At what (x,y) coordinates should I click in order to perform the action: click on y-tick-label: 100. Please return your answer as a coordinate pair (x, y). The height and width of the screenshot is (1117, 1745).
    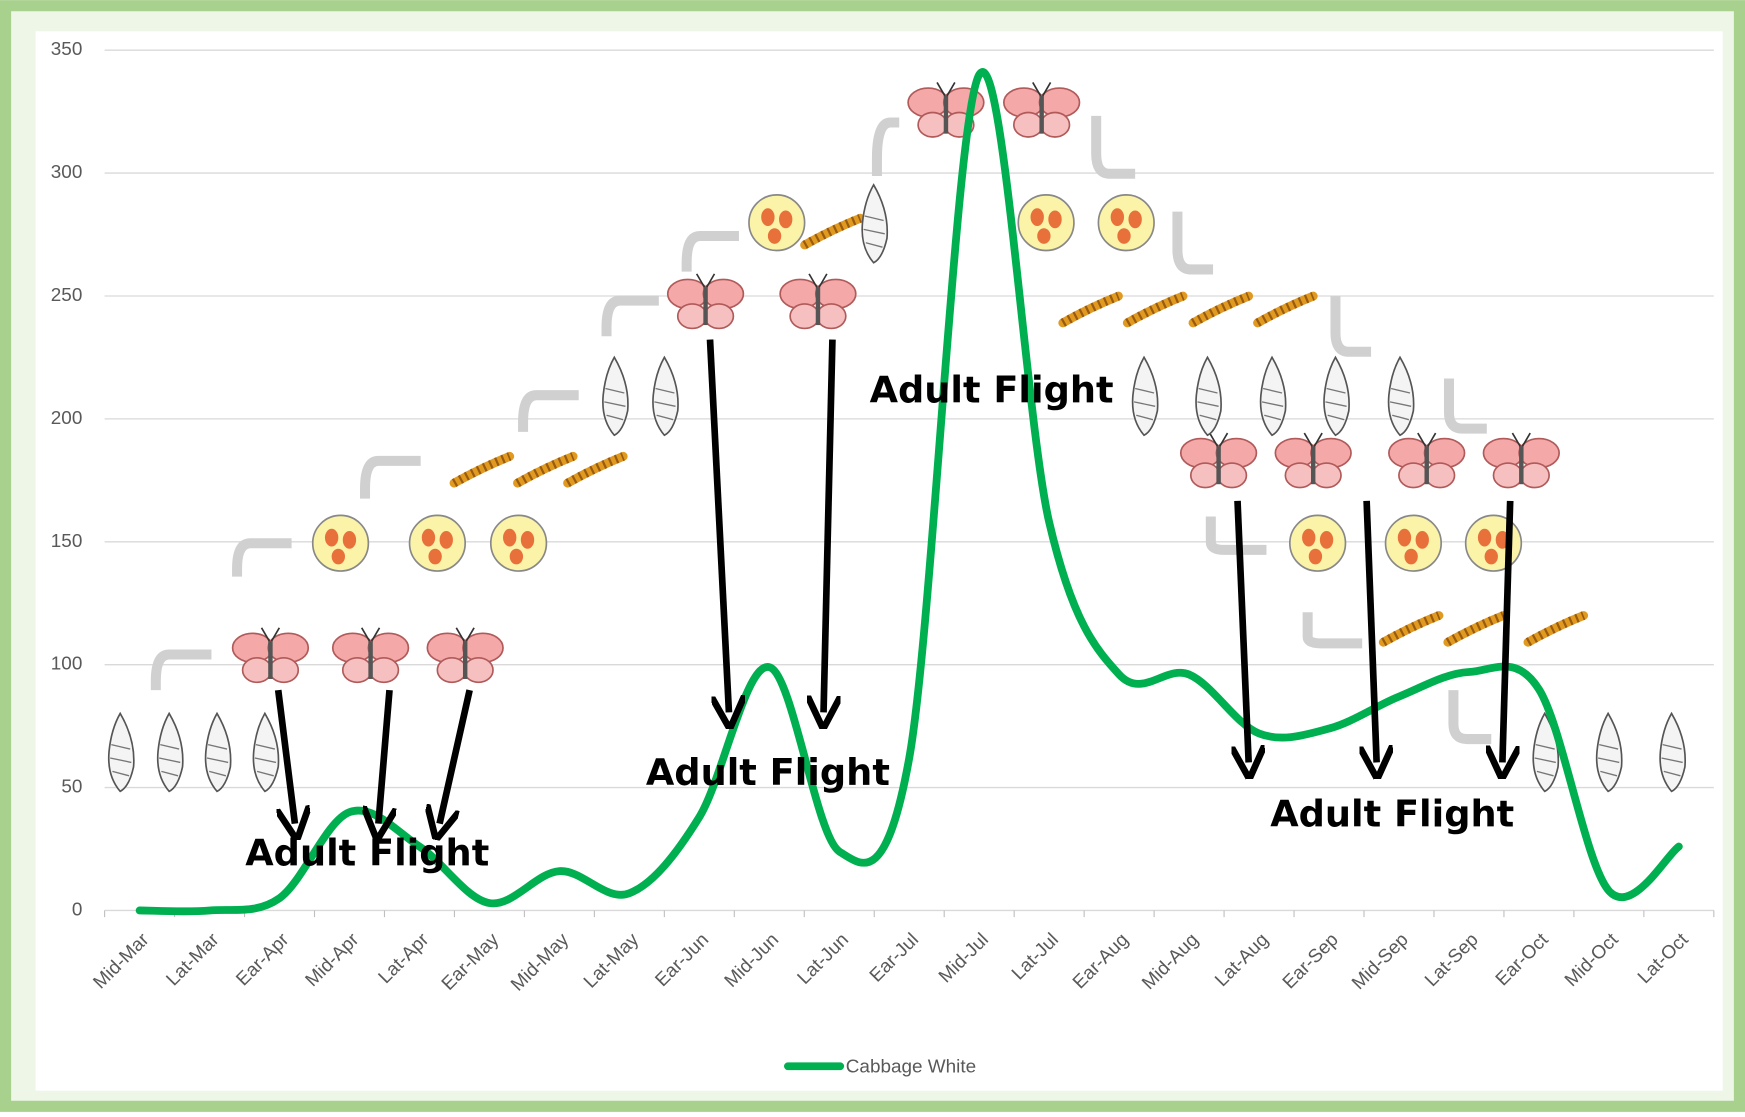
    Looking at the image, I should click on (67, 664).